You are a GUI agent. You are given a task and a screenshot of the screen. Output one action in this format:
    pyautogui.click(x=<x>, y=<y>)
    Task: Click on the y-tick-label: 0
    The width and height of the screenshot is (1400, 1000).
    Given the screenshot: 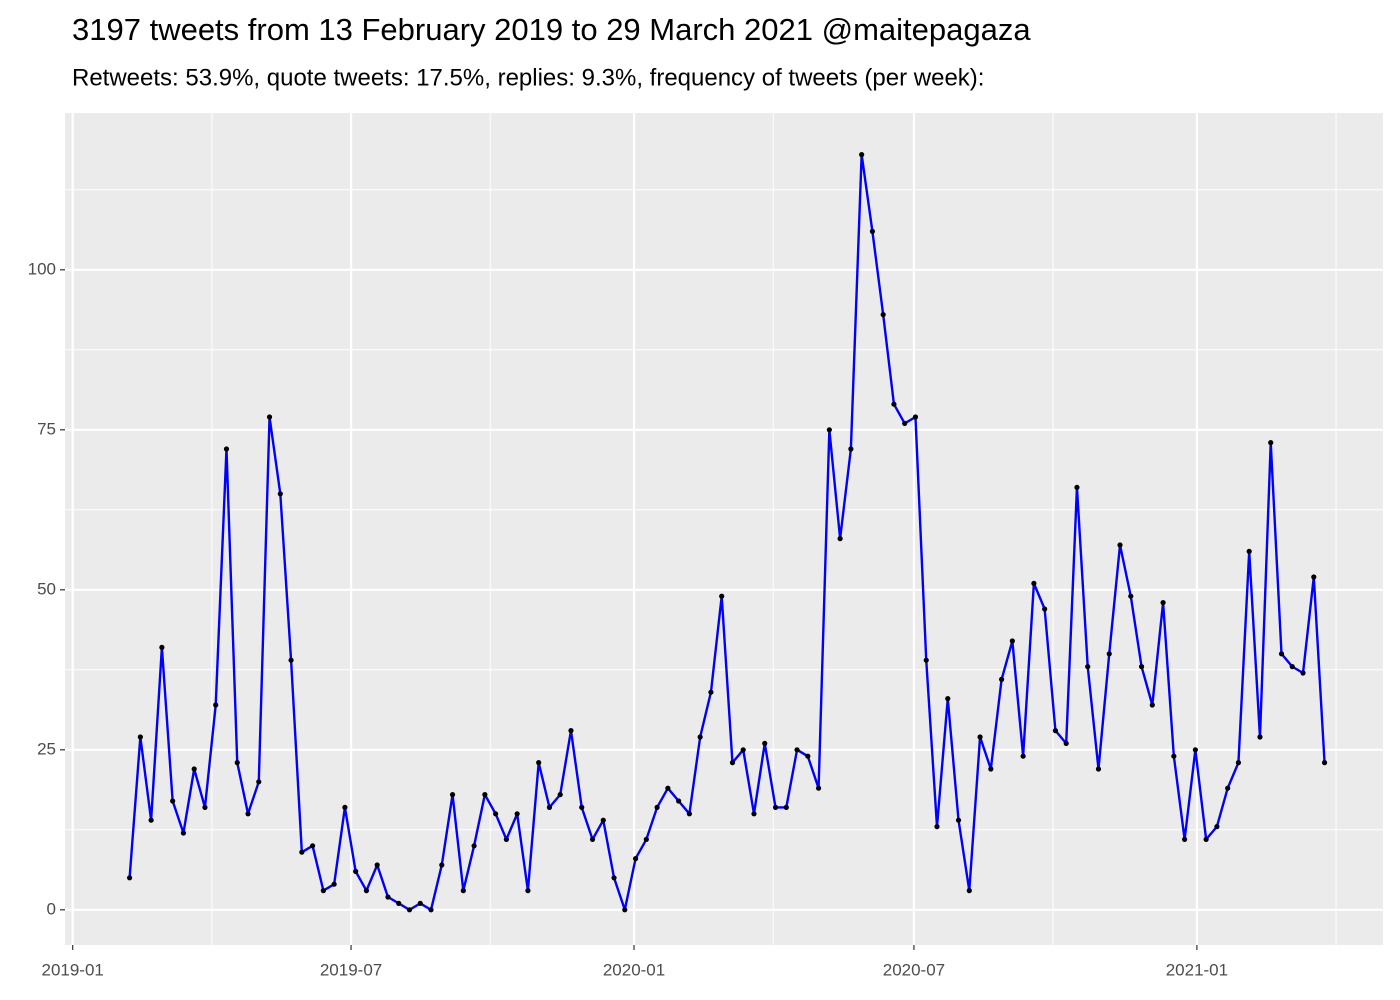 What is the action you would take?
    pyautogui.click(x=51, y=908)
    